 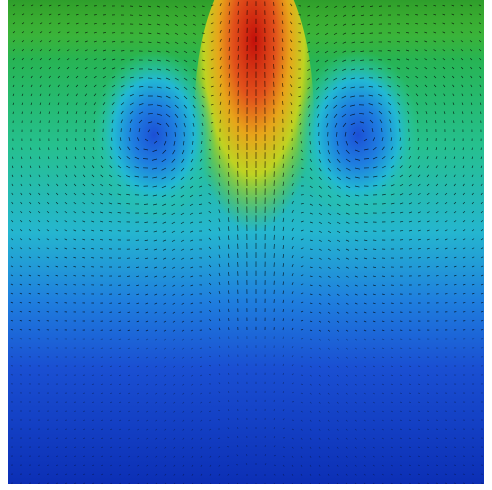 I want to click on vortex-right, so click(x=358, y=135).